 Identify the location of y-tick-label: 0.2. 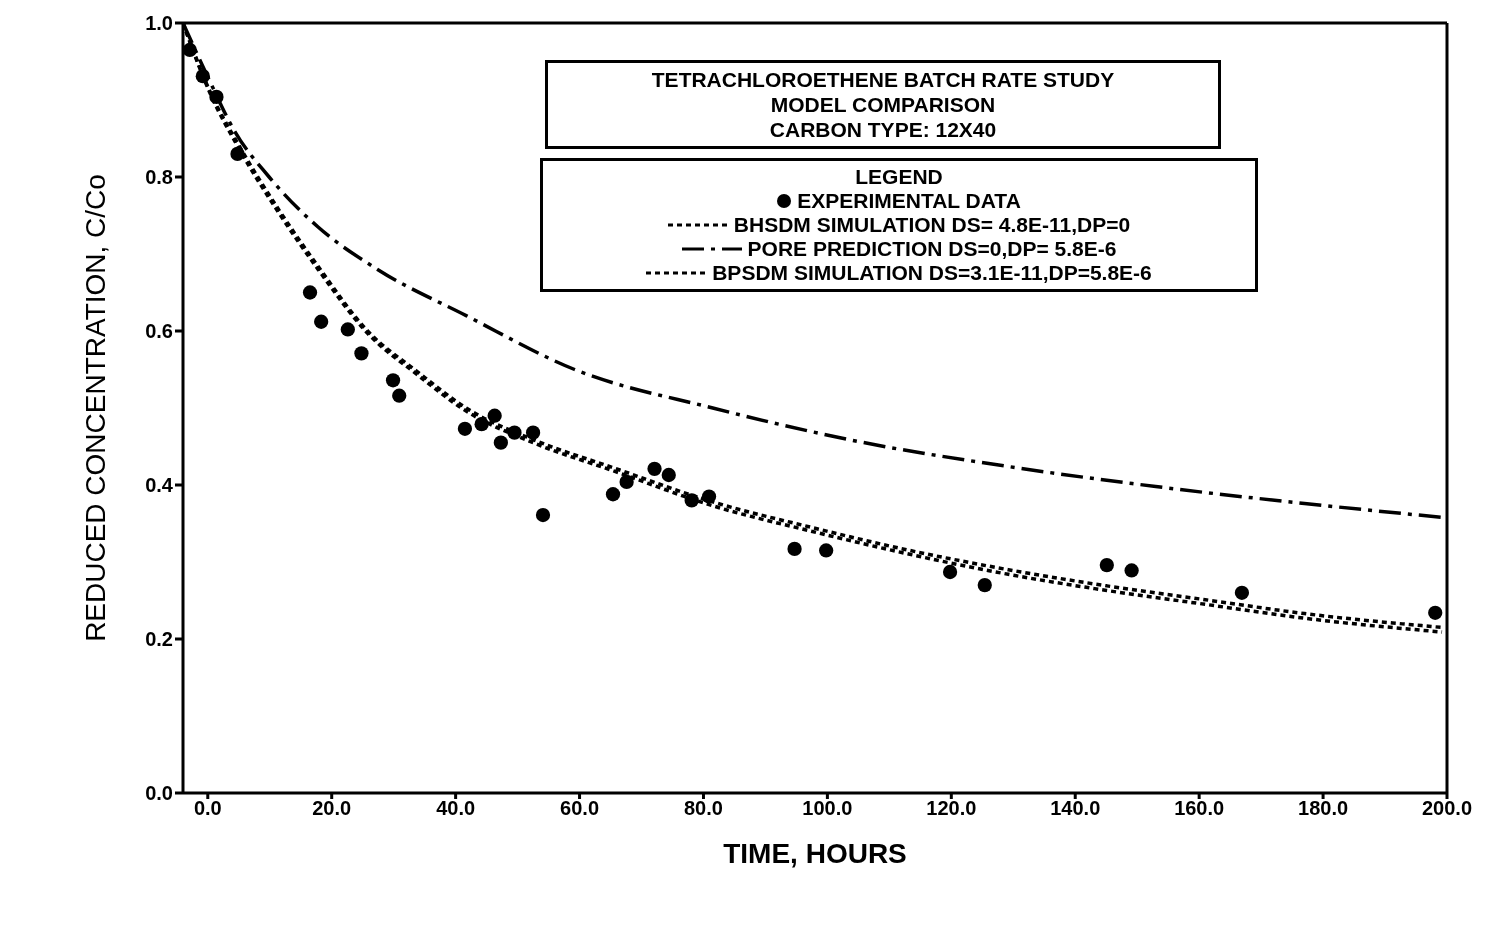
(159, 639).